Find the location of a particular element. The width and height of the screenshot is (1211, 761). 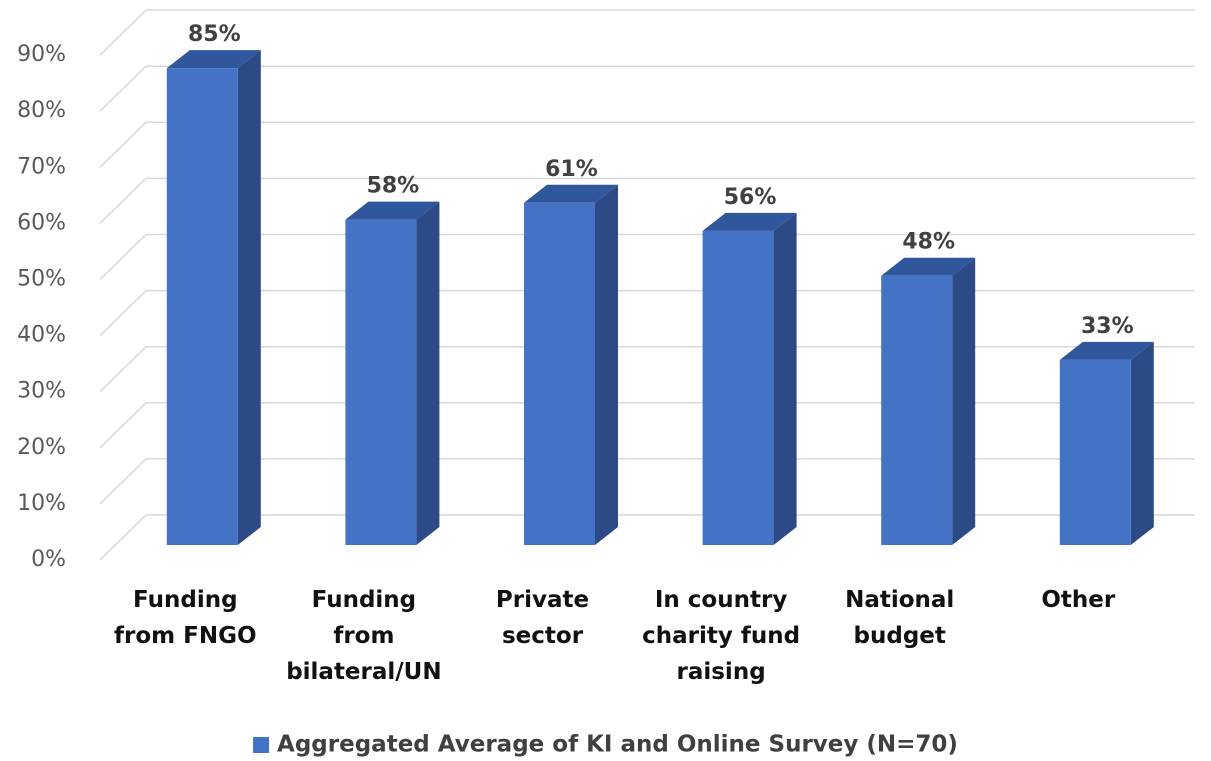

y-tick-label: 40% is located at coordinates (41, 335).